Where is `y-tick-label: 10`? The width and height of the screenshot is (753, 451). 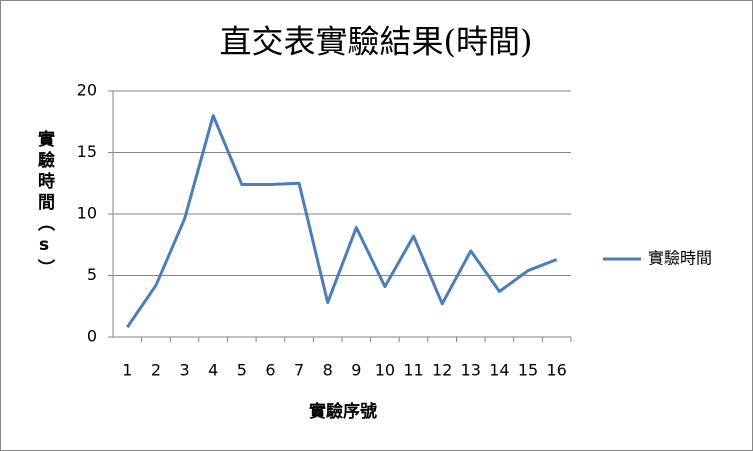 y-tick-label: 10 is located at coordinates (87, 213).